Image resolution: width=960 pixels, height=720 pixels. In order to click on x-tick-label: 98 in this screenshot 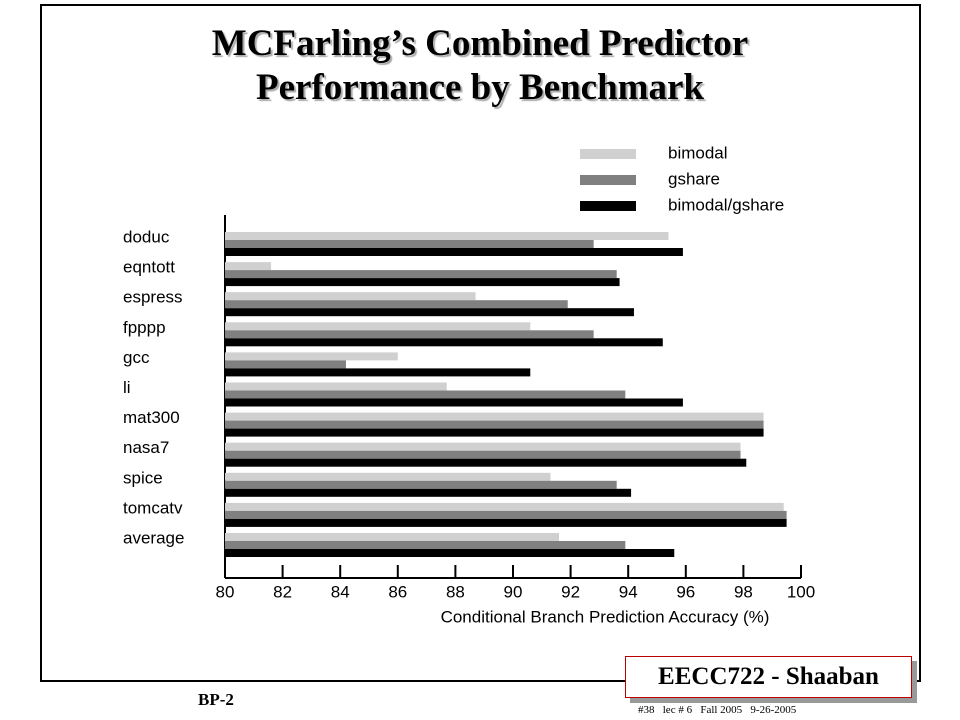, I will do `click(743, 591)`.